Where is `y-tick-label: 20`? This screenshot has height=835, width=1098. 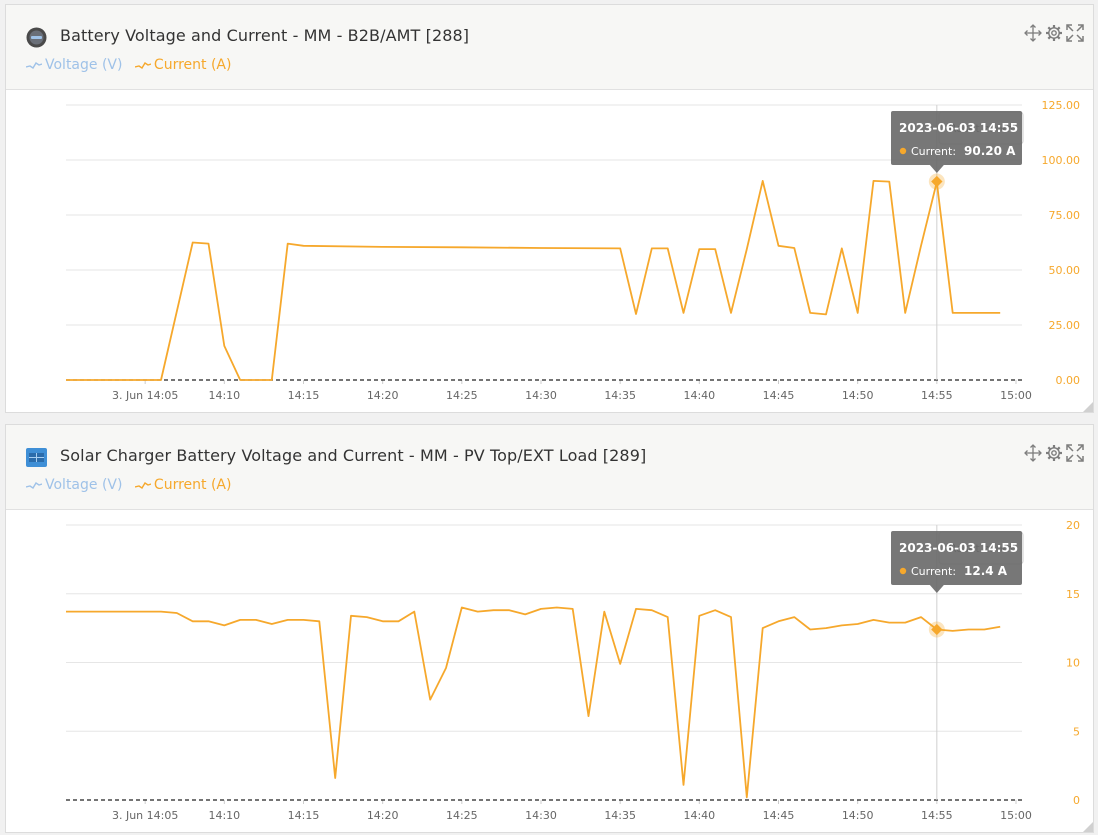 y-tick-label: 20 is located at coordinates (1073, 525).